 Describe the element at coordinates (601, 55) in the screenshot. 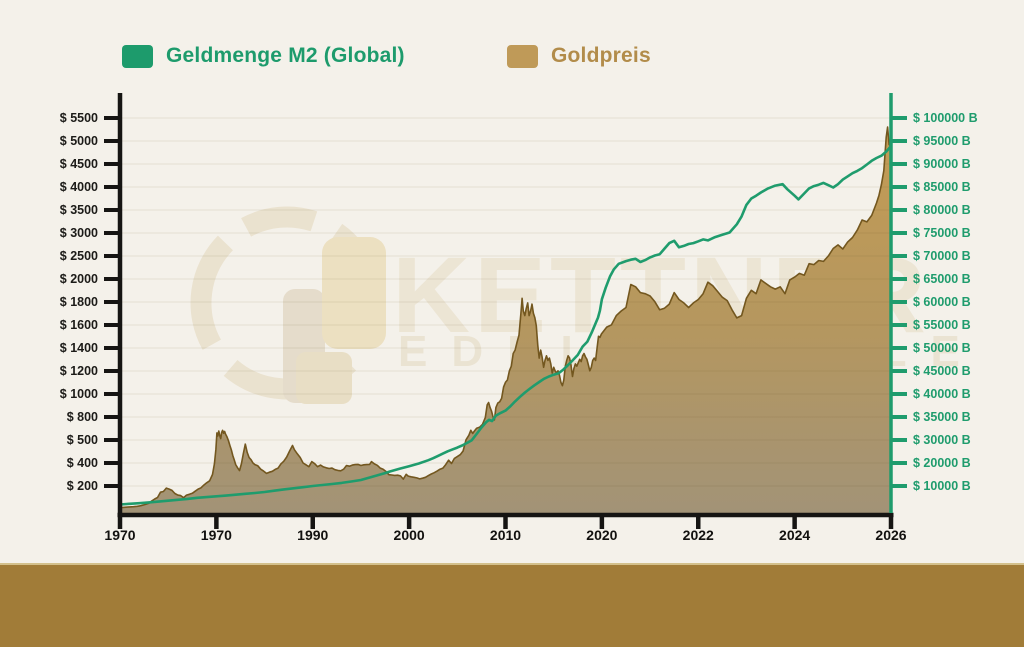

I see `gold-legend-label: Goldpreis` at that location.